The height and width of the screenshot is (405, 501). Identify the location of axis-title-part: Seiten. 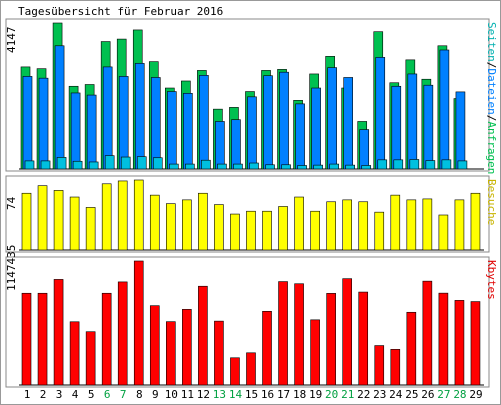
(491, 42).